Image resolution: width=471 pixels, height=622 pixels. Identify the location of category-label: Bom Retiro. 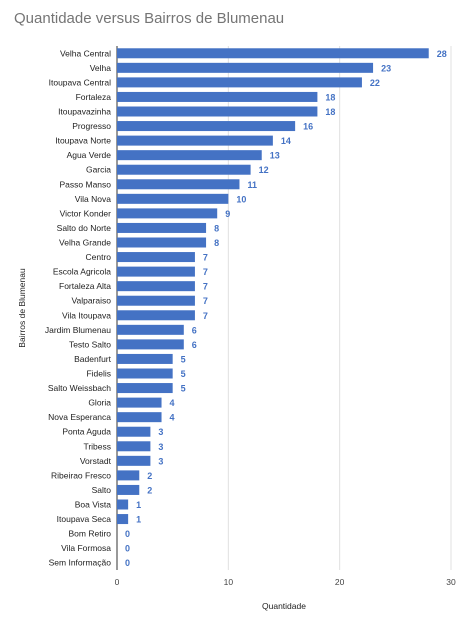
(89, 534).